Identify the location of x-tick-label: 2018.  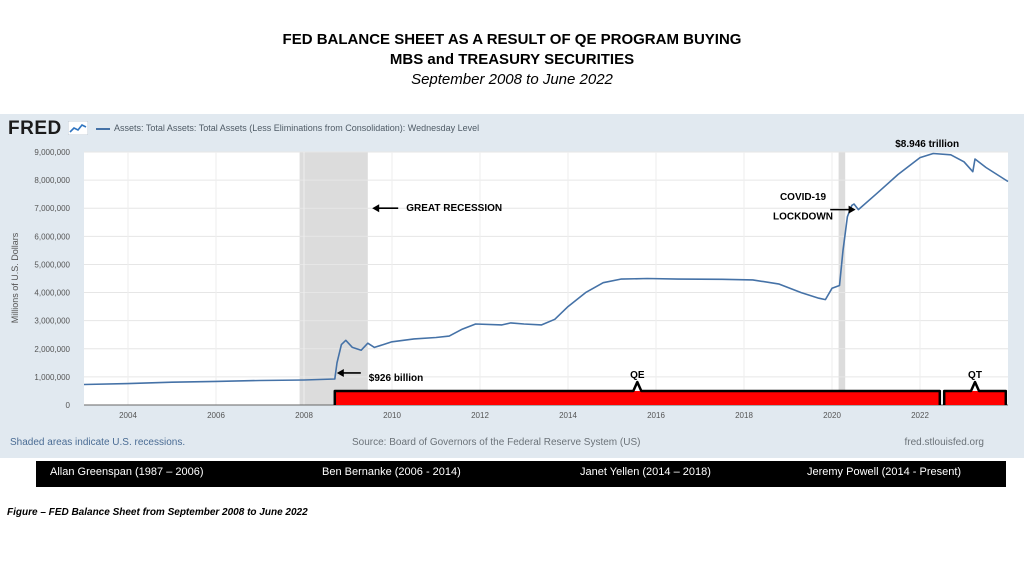
(744, 415).